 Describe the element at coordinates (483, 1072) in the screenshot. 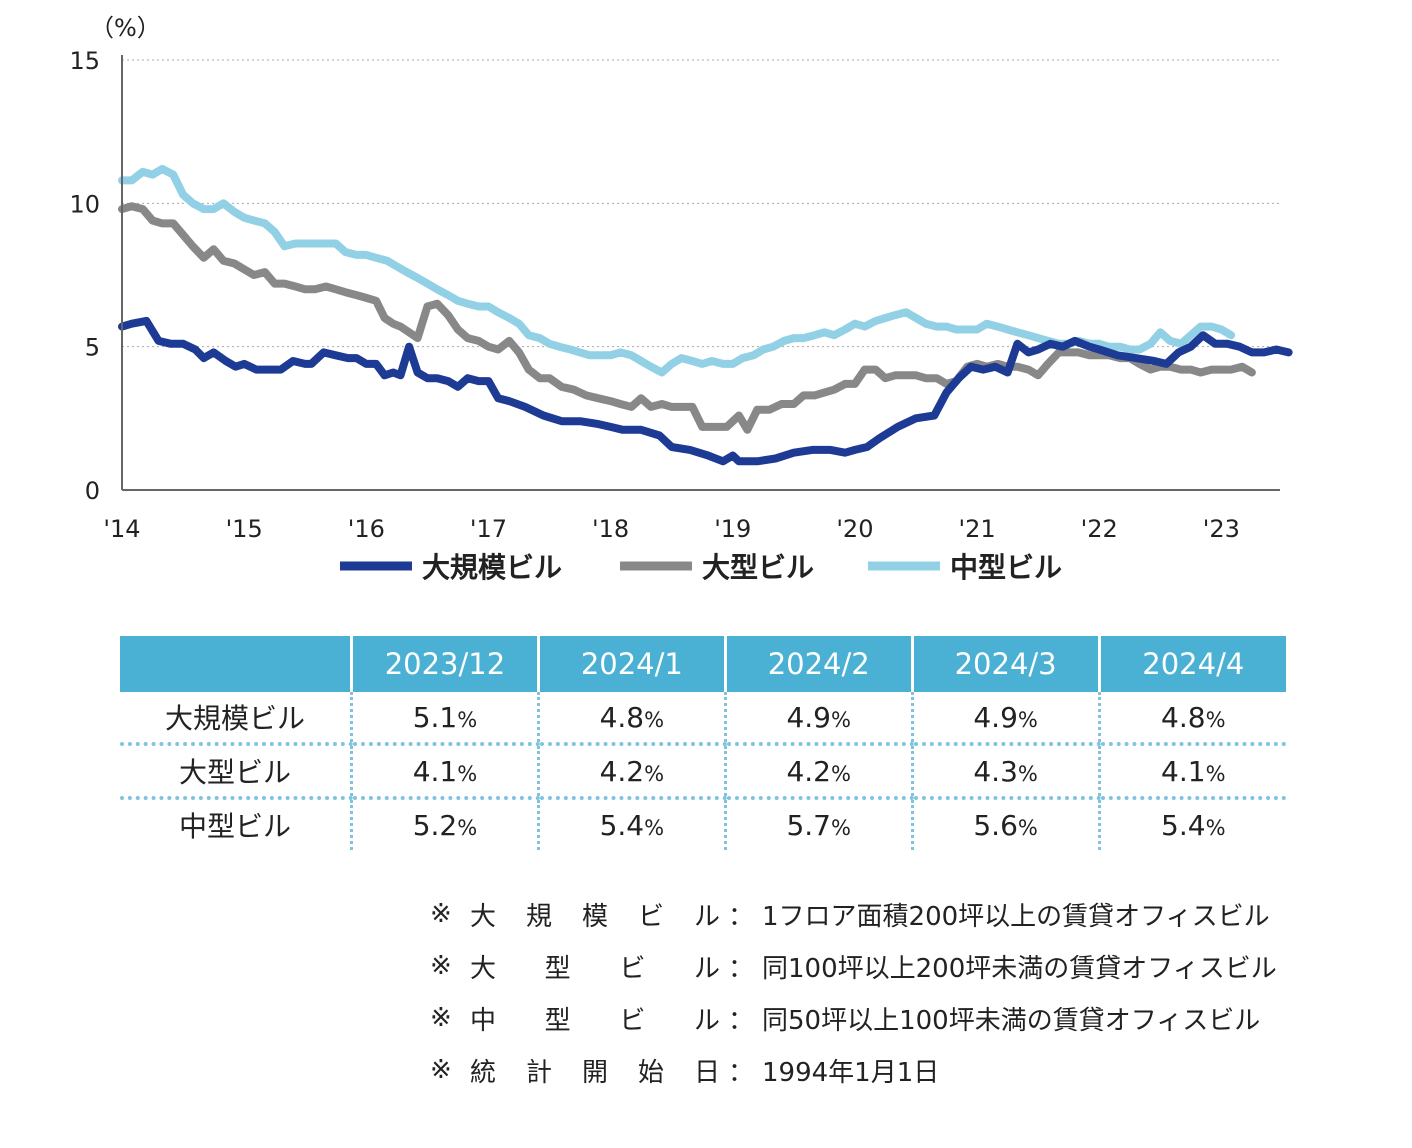

I see `footnote-term-char: 統` at that location.